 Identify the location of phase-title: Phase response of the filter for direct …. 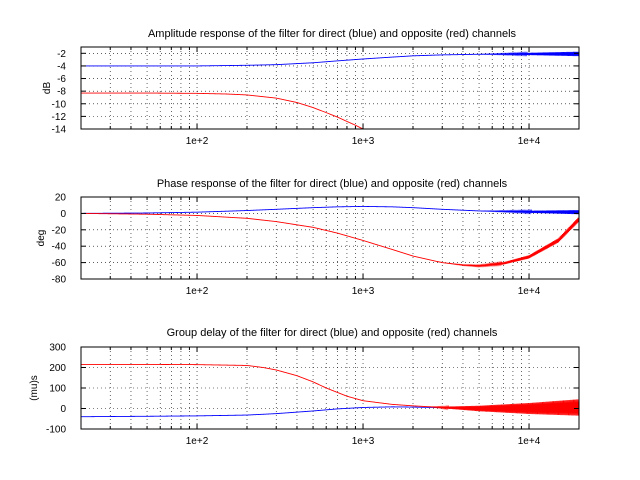
(332, 184).